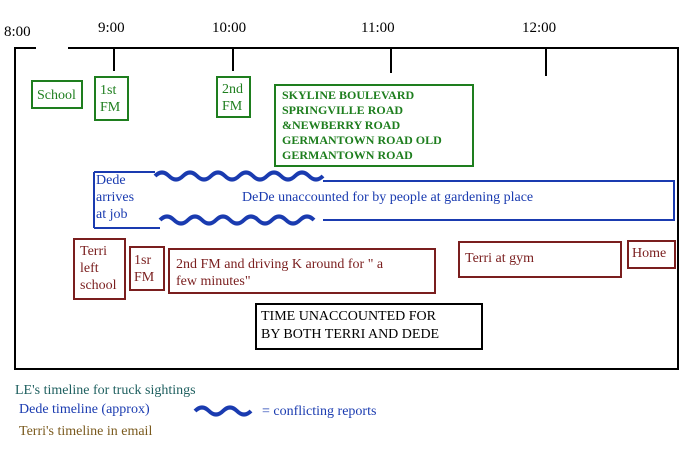 The height and width of the screenshot is (461, 686). Describe the element at coordinates (540, 259) in the screenshot. I see `terri-gym-box: Terri at gym` at that location.